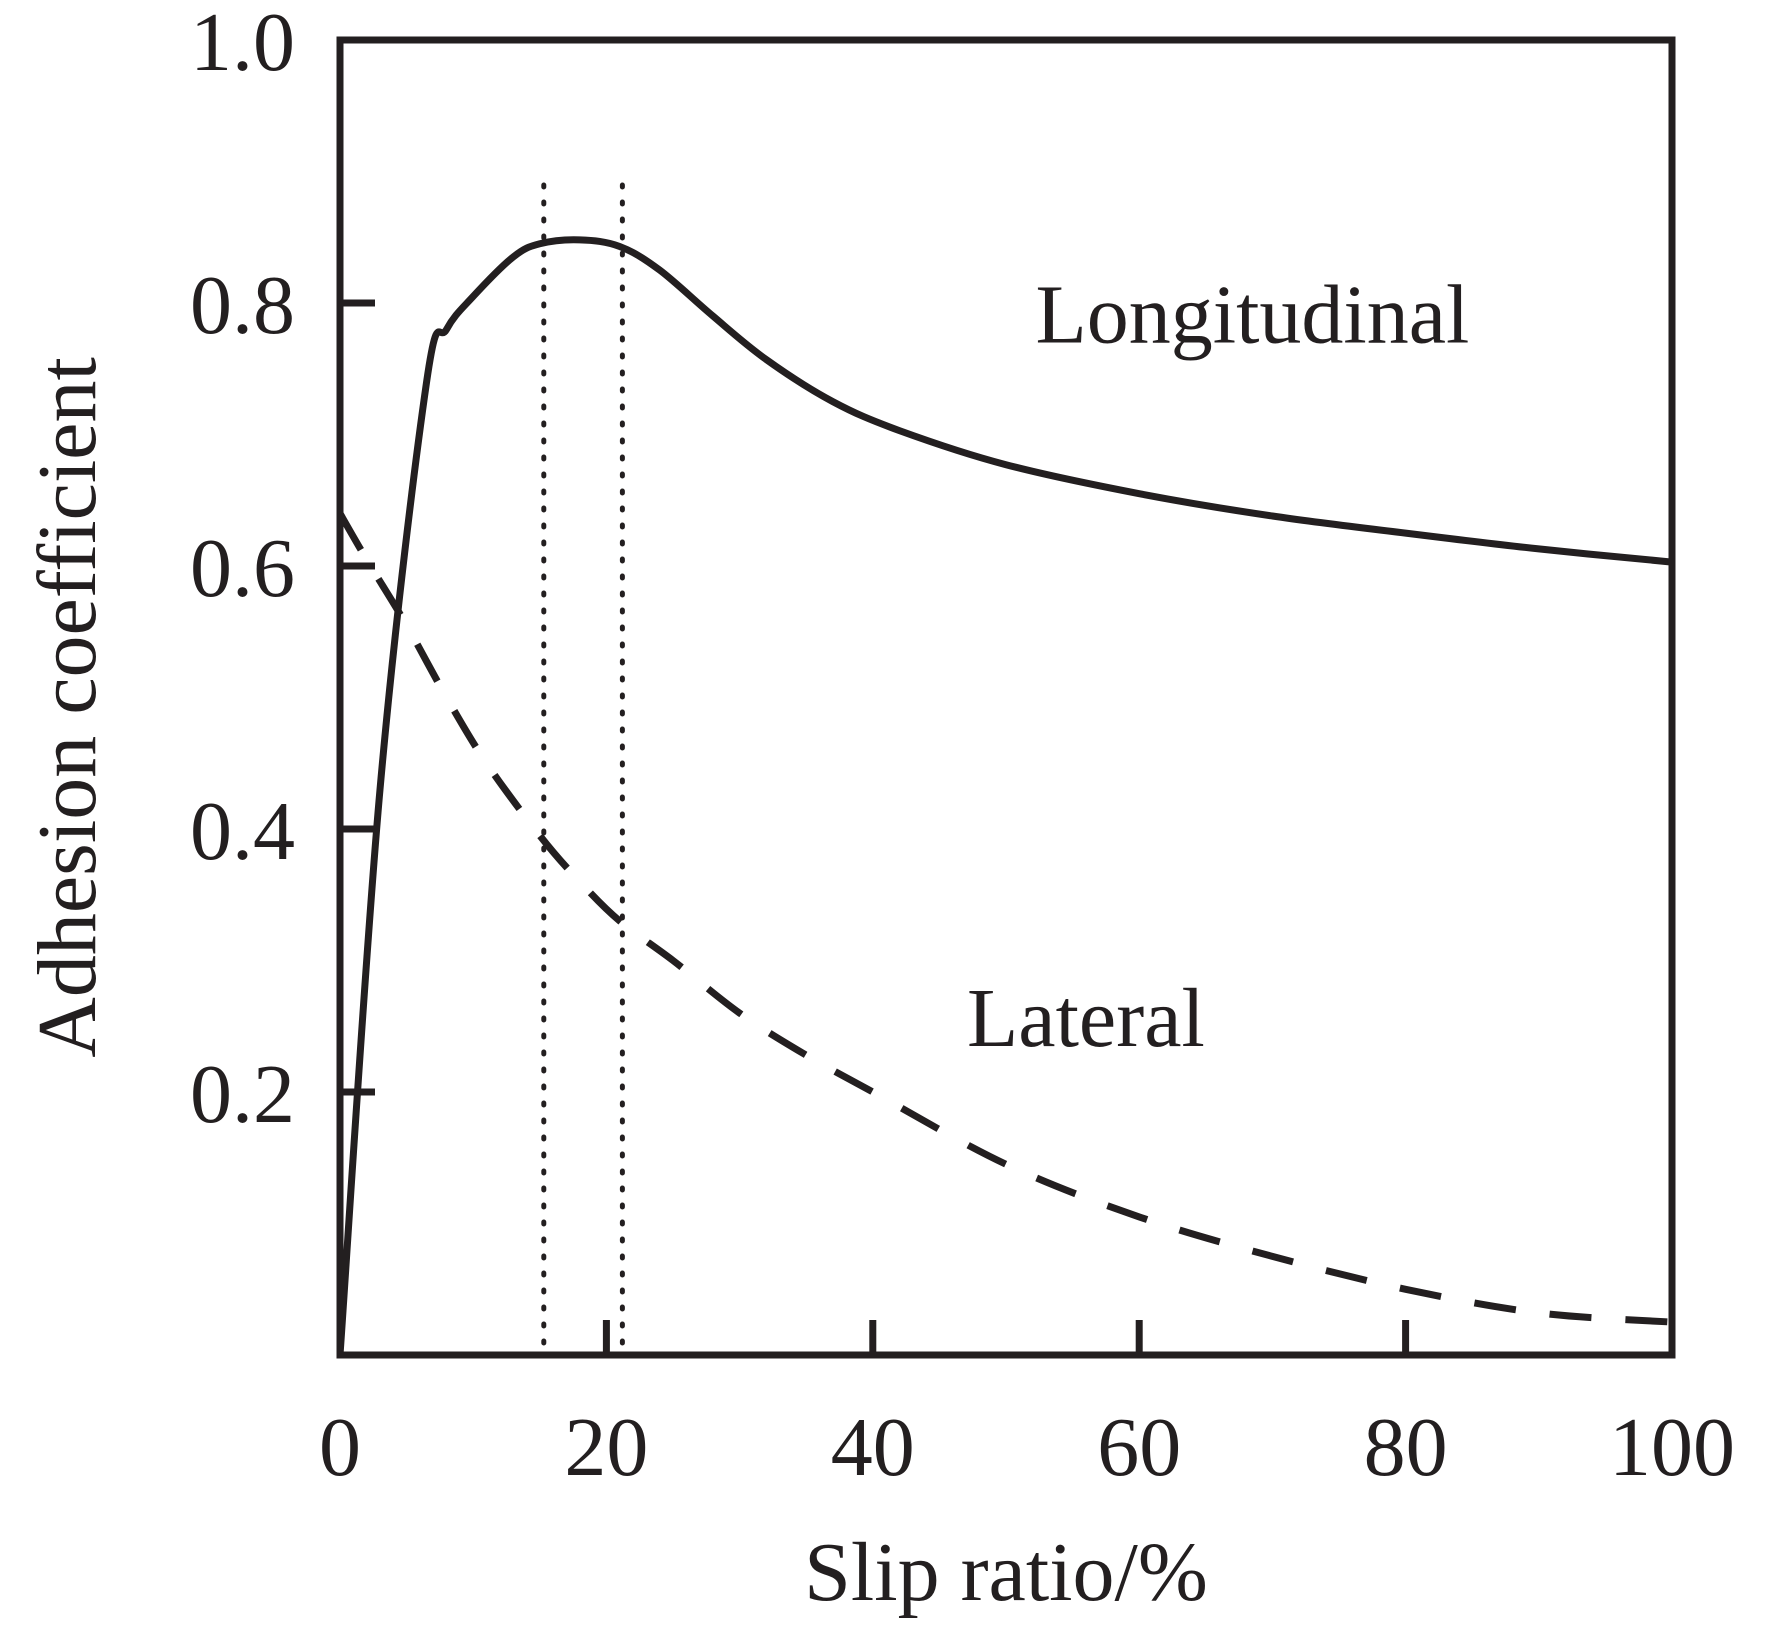 The height and width of the screenshot is (1642, 1772). I want to click on x-tick-label: 40, so click(873, 1447).